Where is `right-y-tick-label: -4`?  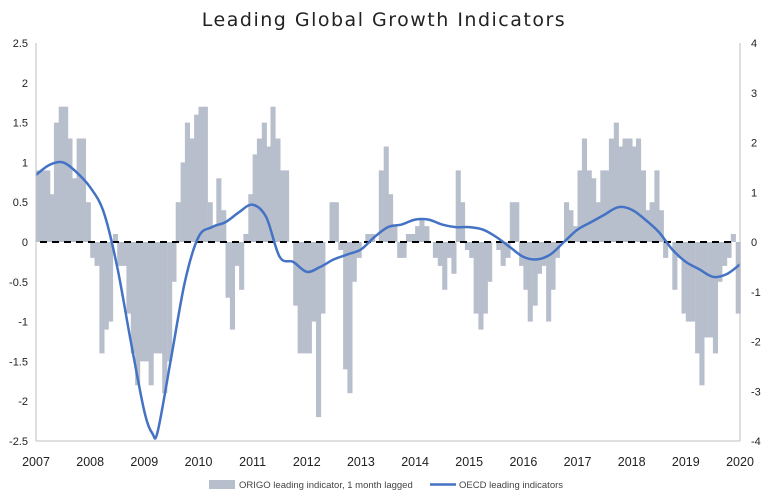 right-y-tick-label: -4 is located at coordinates (756, 442).